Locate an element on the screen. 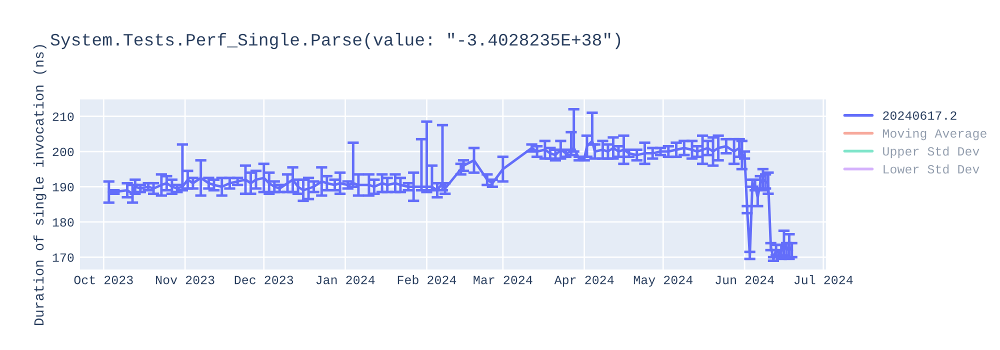  x-tick-label: Mar 2024 is located at coordinates (503, 280).